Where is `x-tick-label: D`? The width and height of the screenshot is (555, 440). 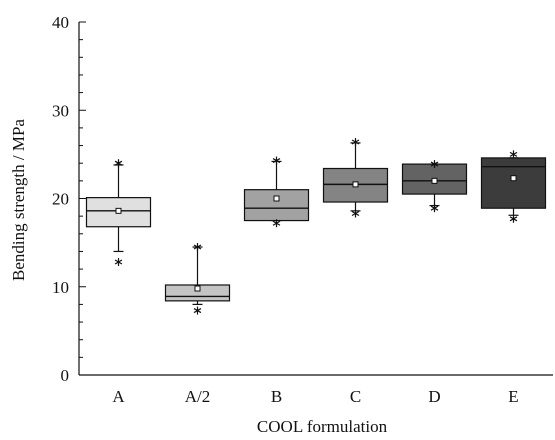 x-tick-label: D is located at coordinates (434, 396).